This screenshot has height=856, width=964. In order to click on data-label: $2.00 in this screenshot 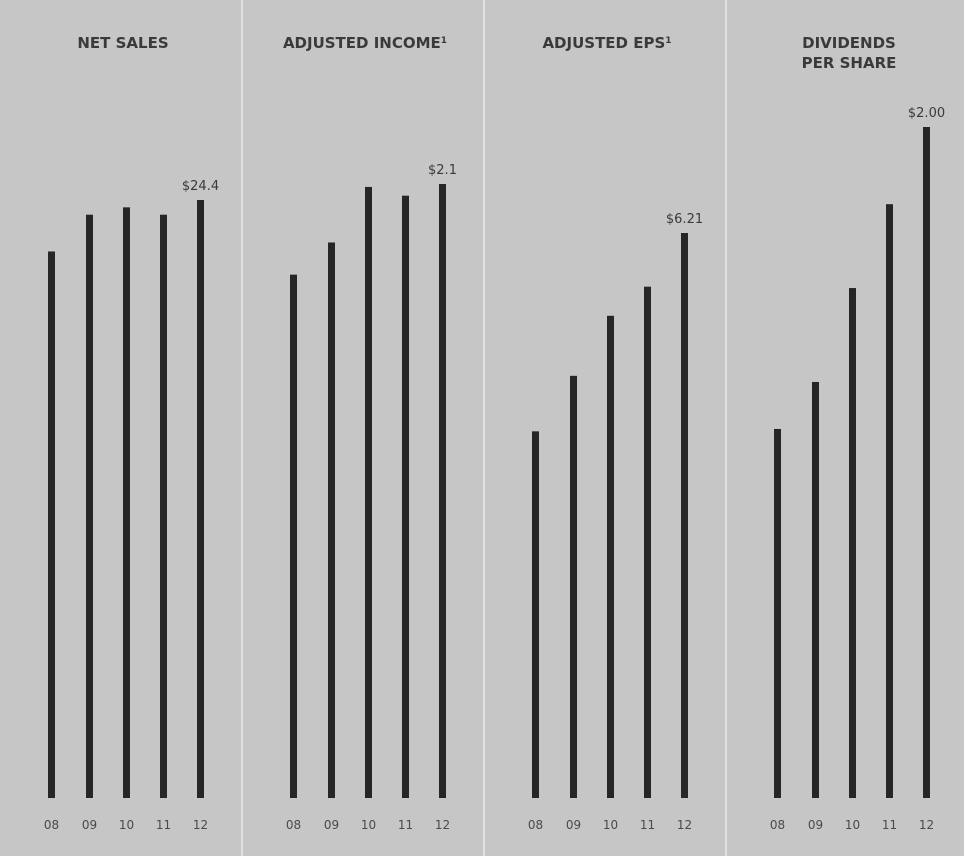, I will do `click(926, 113)`.